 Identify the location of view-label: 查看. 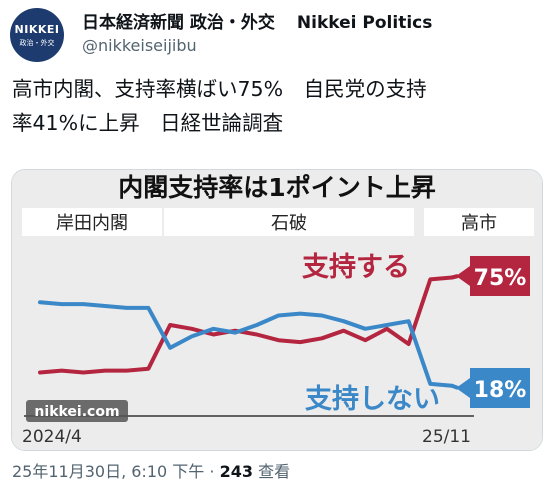
(274, 471).